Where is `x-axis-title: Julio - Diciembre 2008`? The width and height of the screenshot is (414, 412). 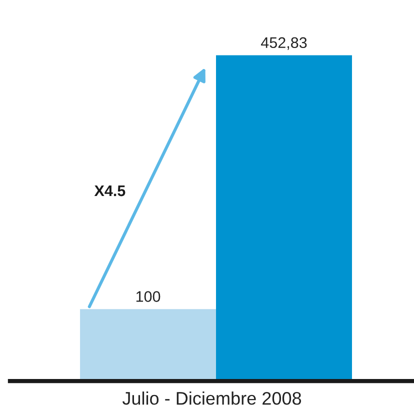
x-axis-title: Julio - Diciembre 2008 is located at coordinates (212, 398).